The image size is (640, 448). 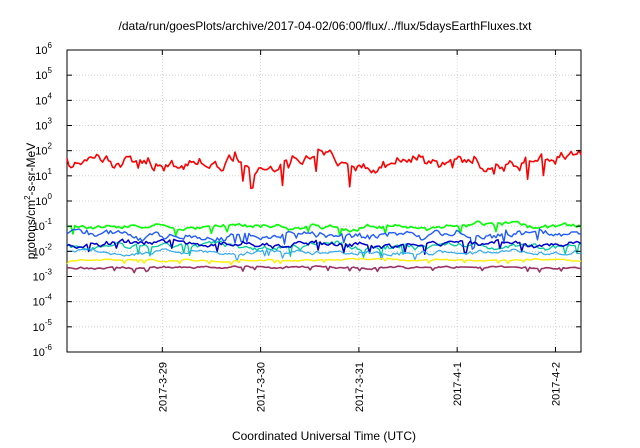 I want to click on y-tick-exponent: 1, so click(x=50, y=171).